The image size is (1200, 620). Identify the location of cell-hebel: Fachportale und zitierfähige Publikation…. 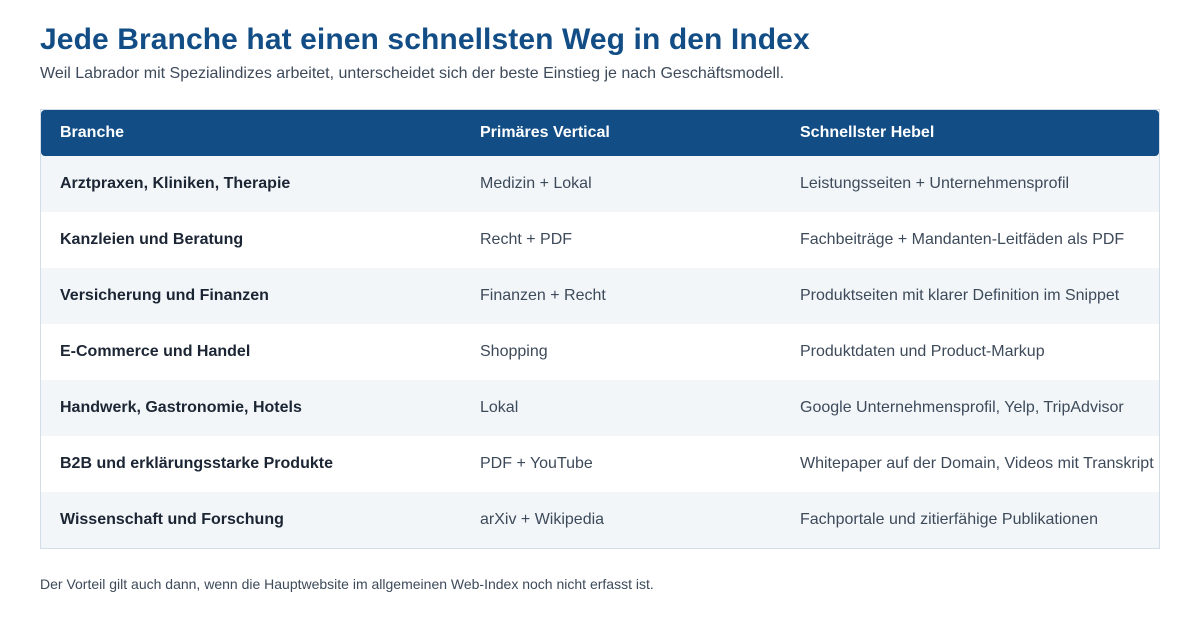
(949, 519).